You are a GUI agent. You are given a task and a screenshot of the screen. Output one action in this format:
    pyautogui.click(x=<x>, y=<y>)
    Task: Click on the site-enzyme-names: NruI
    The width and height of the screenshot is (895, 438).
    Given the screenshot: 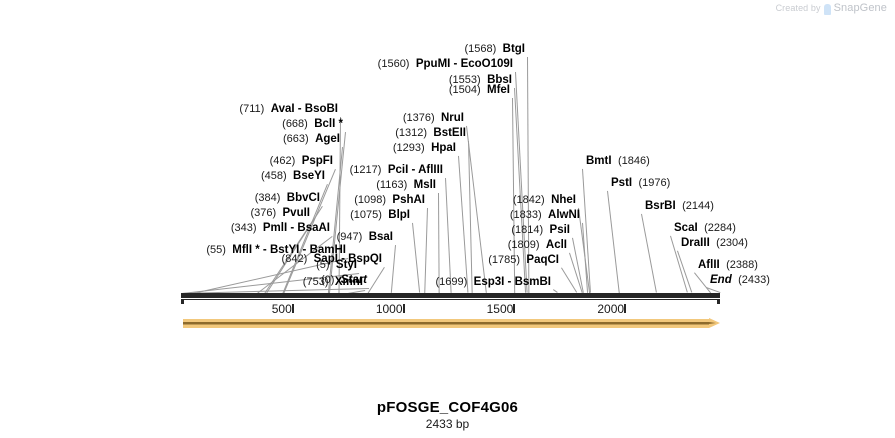 What is the action you would take?
    pyautogui.click(x=452, y=118)
    